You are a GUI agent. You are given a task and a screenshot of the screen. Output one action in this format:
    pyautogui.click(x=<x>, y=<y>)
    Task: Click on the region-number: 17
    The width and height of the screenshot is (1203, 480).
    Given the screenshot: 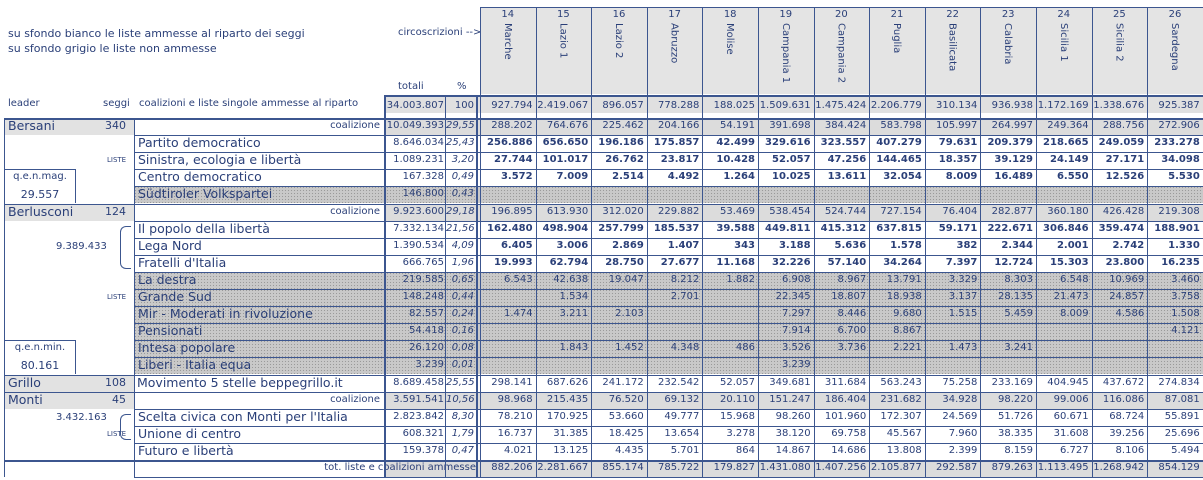 What is the action you would take?
    pyautogui.click(x=674, y=14)
    